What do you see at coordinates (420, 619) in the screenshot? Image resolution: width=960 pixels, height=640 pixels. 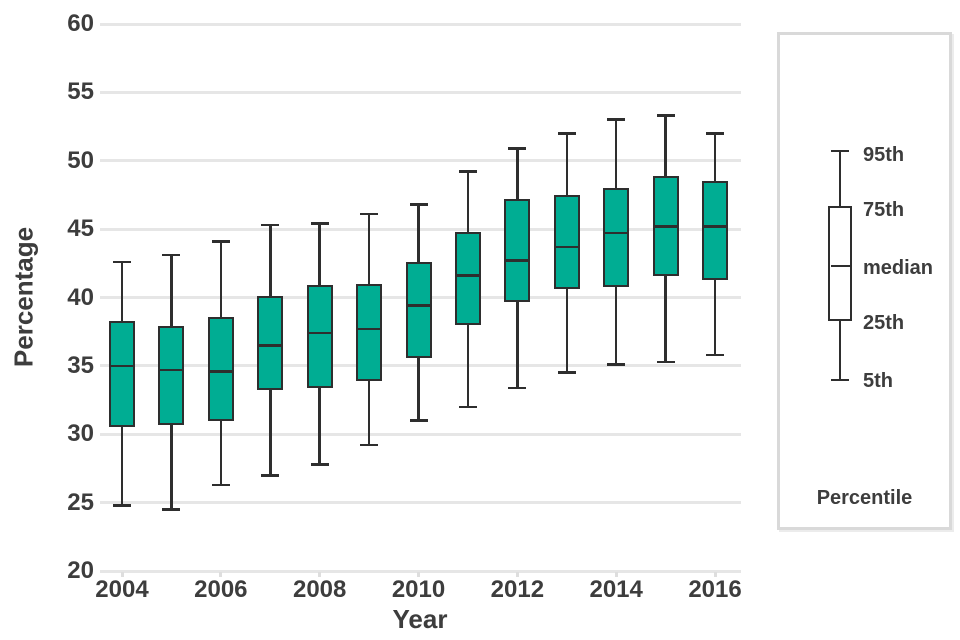 I see `x-axis-title: Year` at bounding box center [420, 619].